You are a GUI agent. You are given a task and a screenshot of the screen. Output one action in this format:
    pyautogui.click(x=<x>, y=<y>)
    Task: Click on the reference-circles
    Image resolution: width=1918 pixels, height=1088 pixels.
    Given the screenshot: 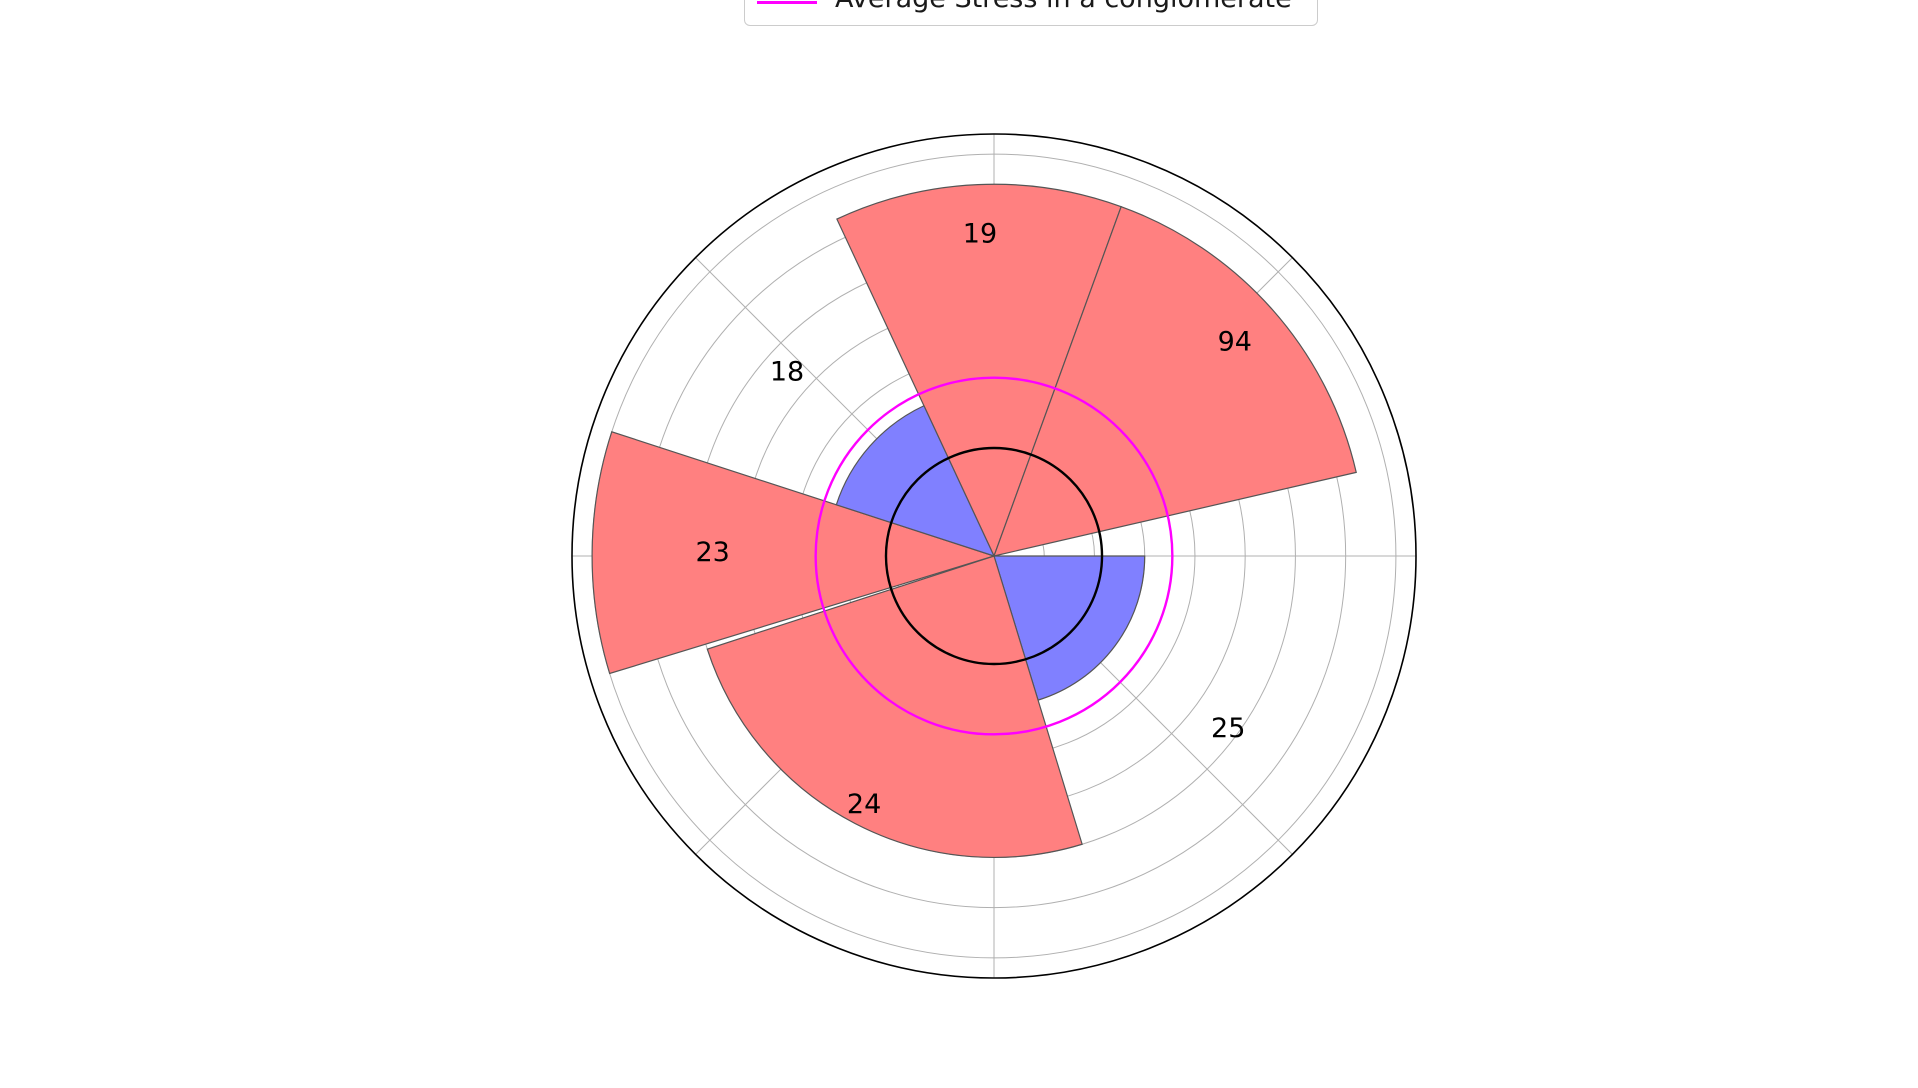 What is the action you would take?
    pyautogui.click(x=994, y=556)
    